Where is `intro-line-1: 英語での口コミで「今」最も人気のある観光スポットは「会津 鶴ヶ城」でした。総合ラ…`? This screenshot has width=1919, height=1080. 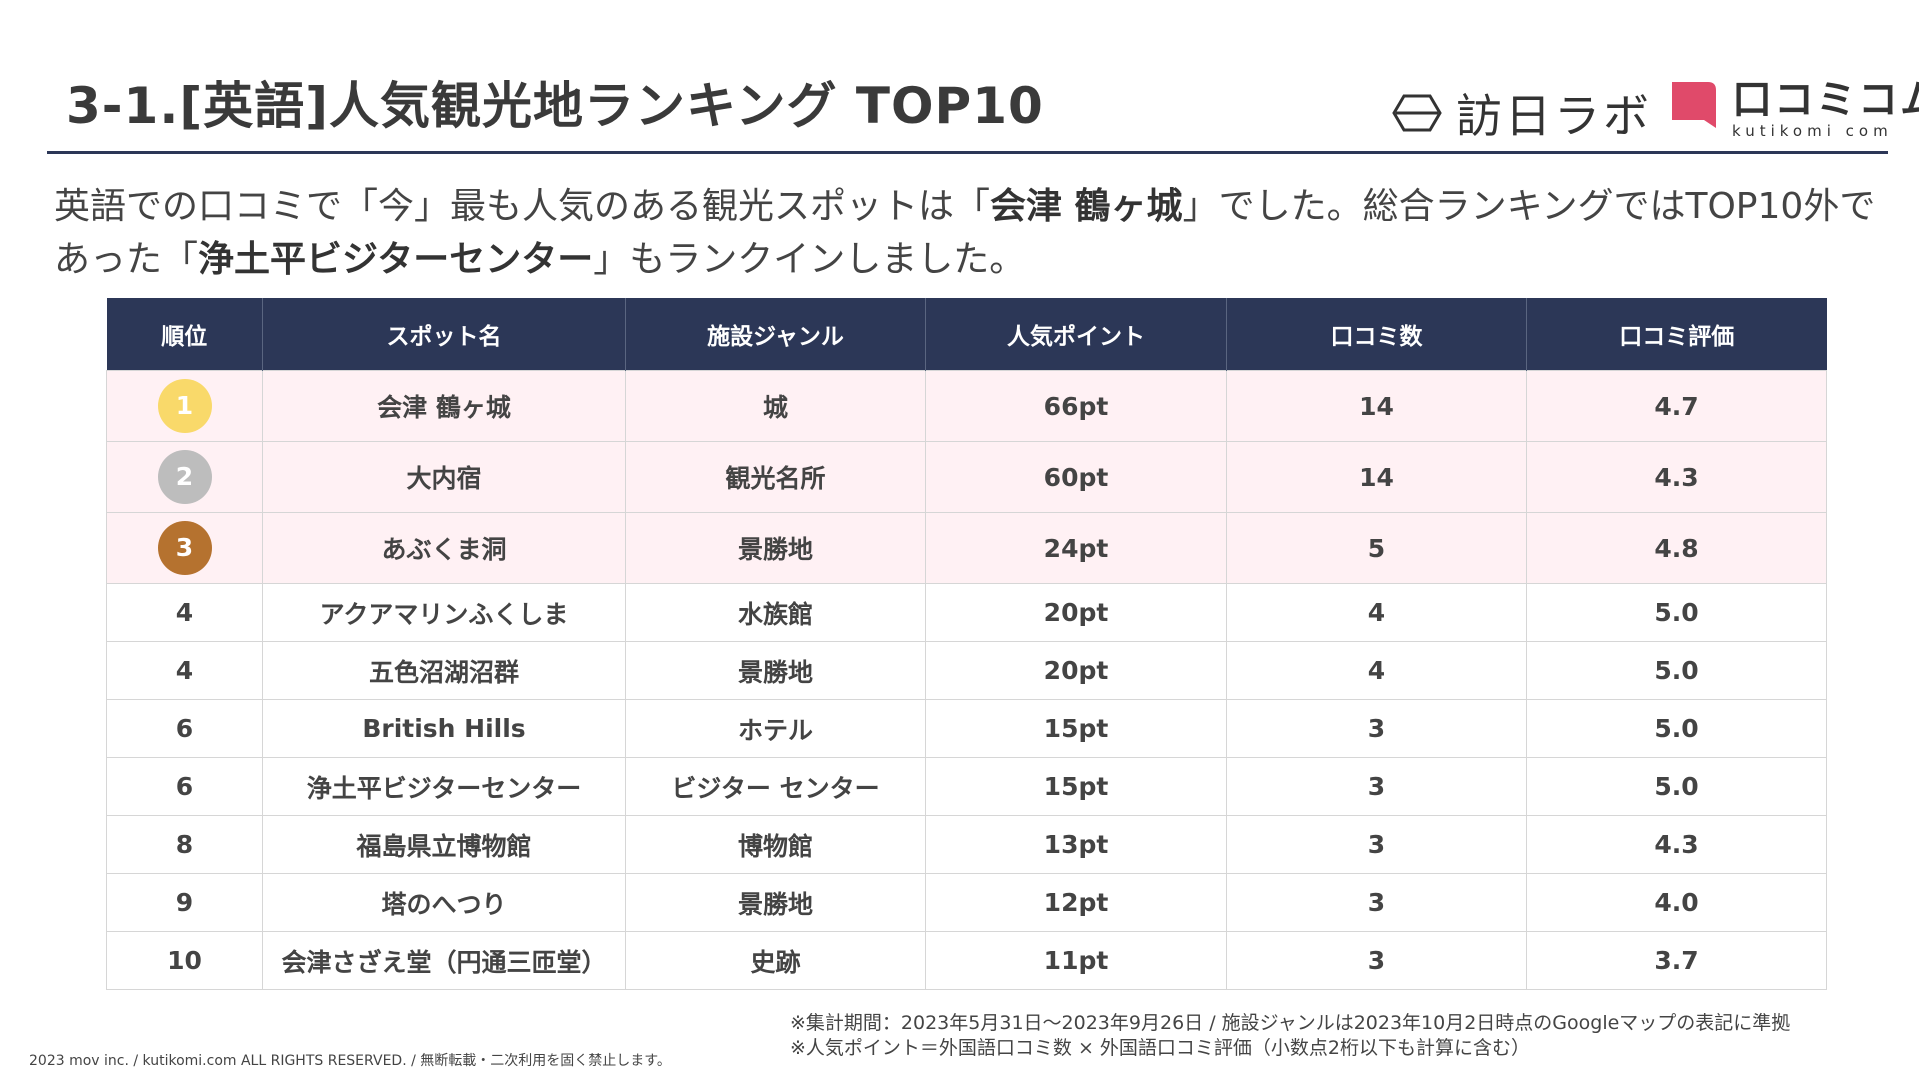 intro-line-1: 英語での口コミで「今」最も人気のある観光スポットは「会津 鶴ヶ城」でした。総合ラ… is located at coordinates (965, 206).